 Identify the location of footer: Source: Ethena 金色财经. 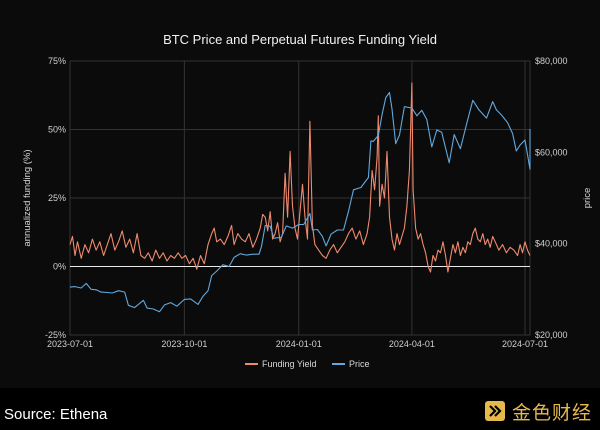
(300, 409).